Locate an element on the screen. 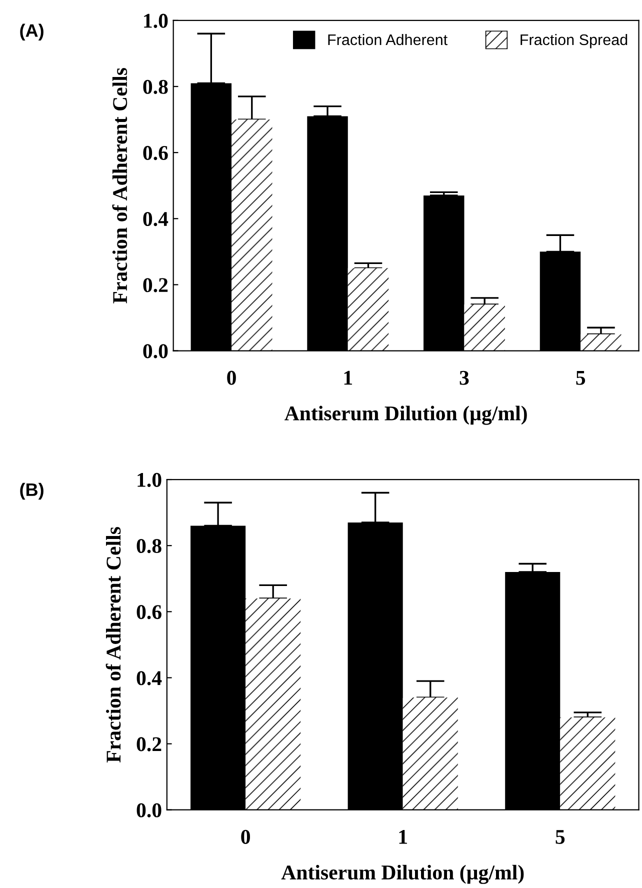  legend-label: Fraction Adherent is located at coordinates (388, 40).